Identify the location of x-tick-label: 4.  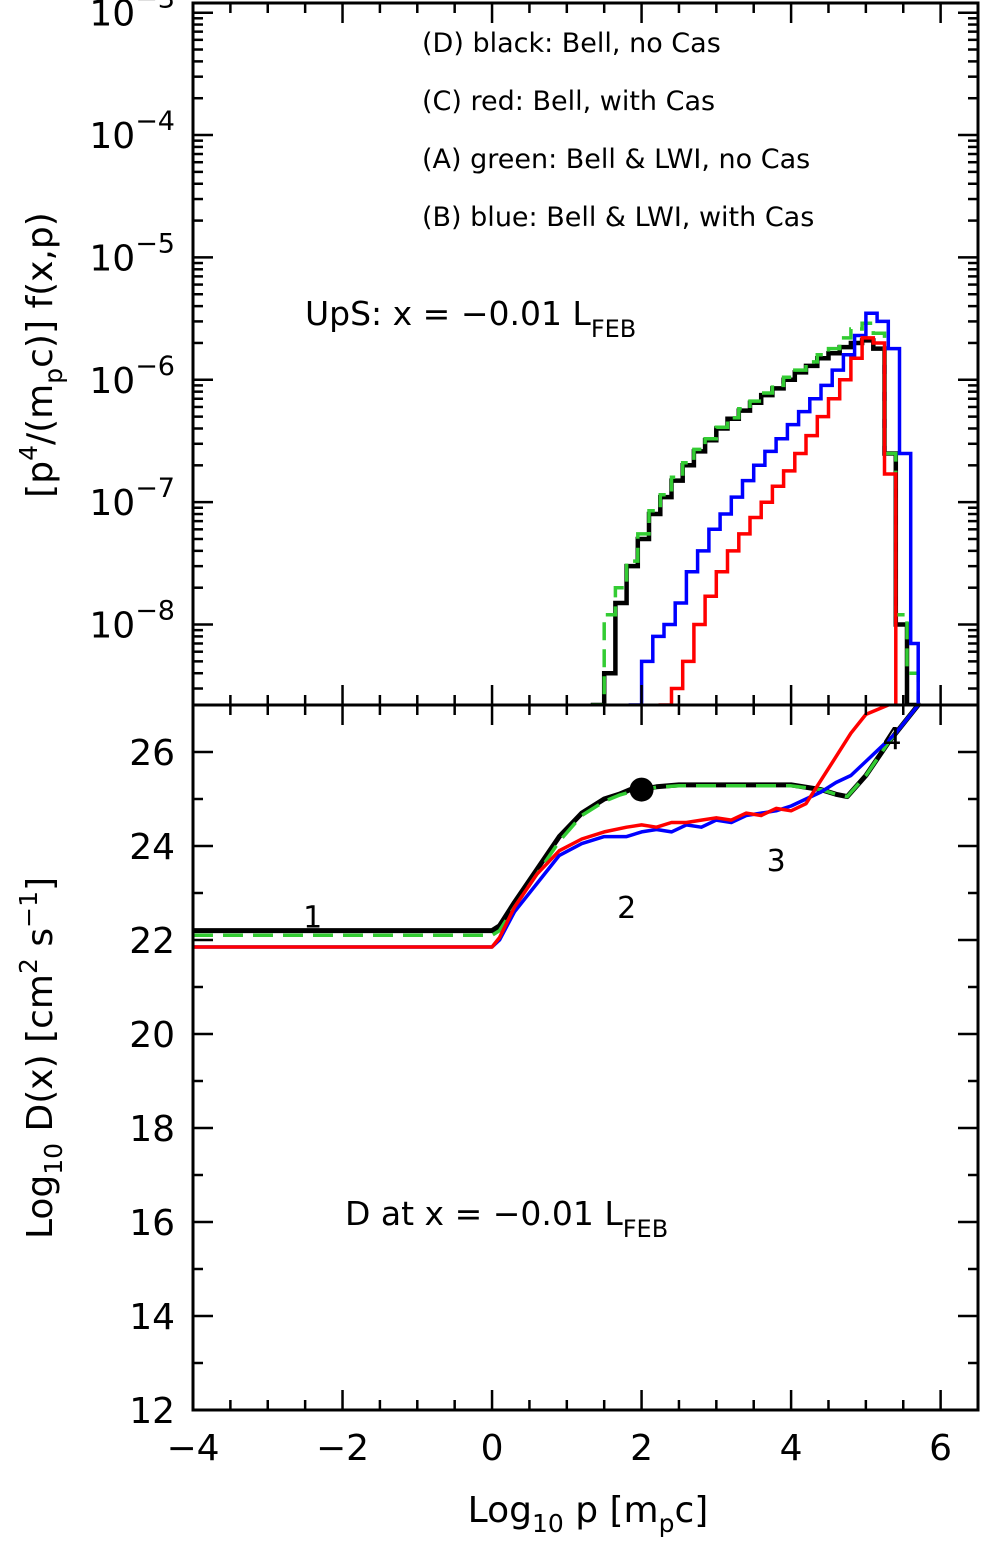
(791, 1448).